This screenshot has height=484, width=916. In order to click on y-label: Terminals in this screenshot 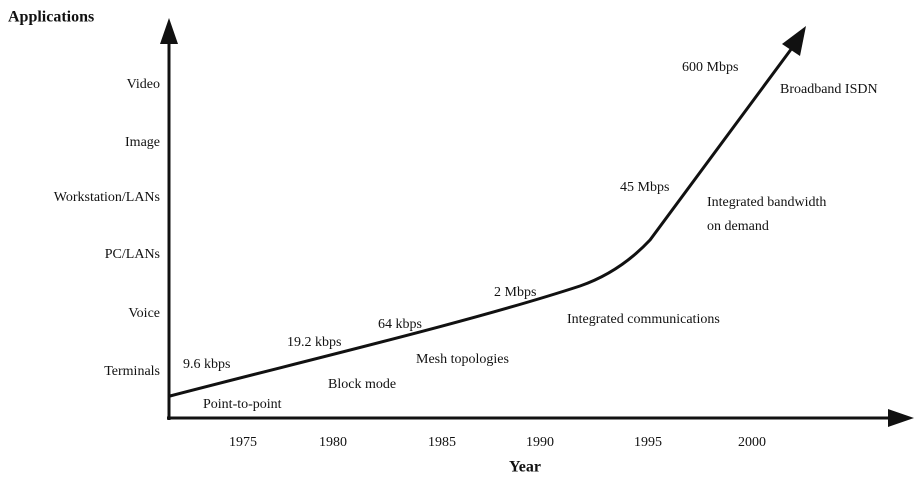, I will do `click(132, 371)`.